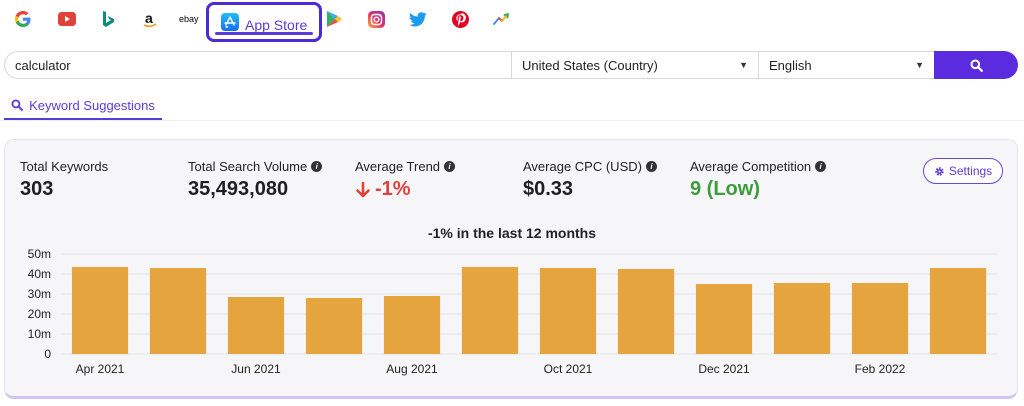 The image size is (1024, 406). Describe the element at coordinates (264, 33) in the screenshot. I see `active-source-underline` at that location.